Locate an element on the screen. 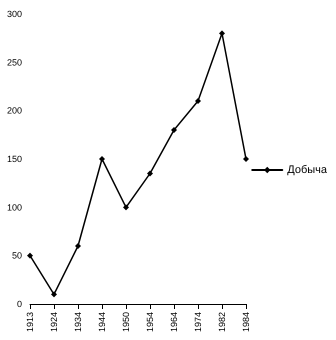 The height and width of the screenshot is (340, 336). x-tick-label: 1924 is located at coordinates (54, 322).